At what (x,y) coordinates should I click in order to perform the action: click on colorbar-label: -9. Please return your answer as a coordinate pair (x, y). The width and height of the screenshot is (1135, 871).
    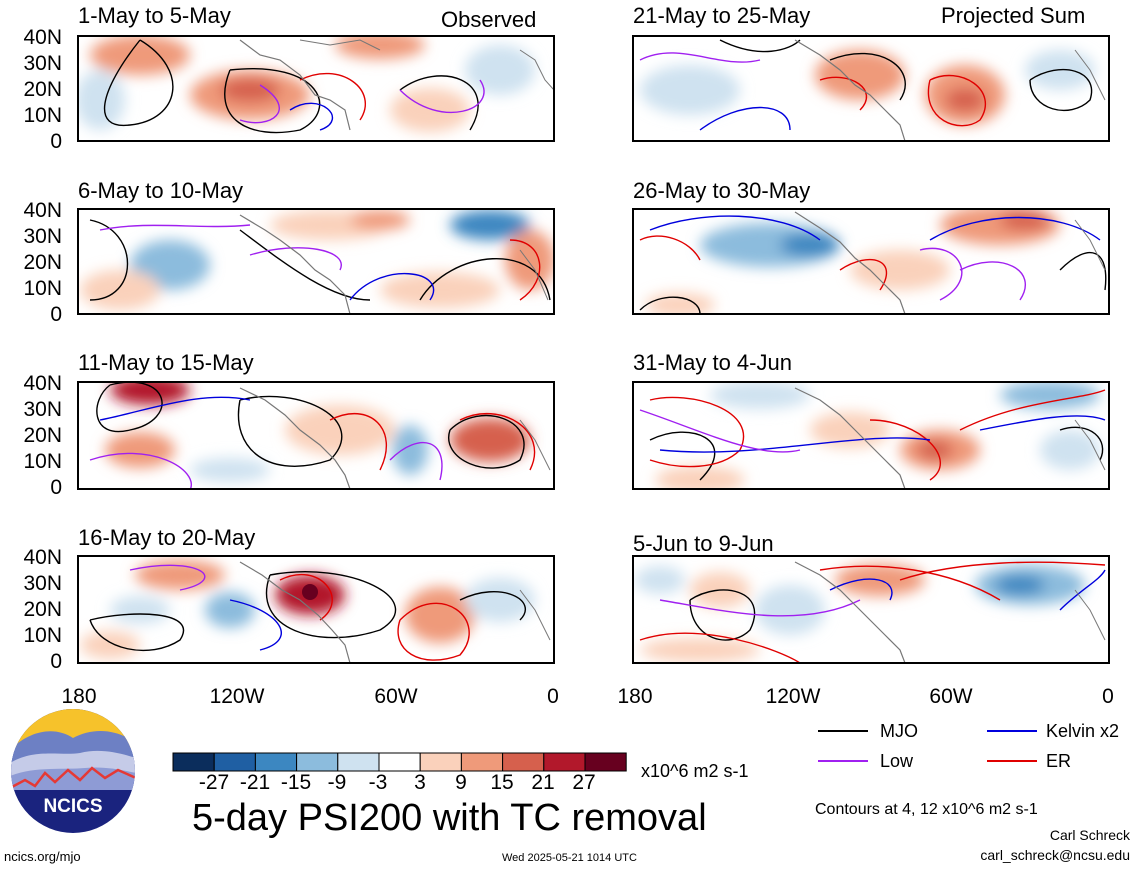
    Looking at the image, I should click on (337, 782).